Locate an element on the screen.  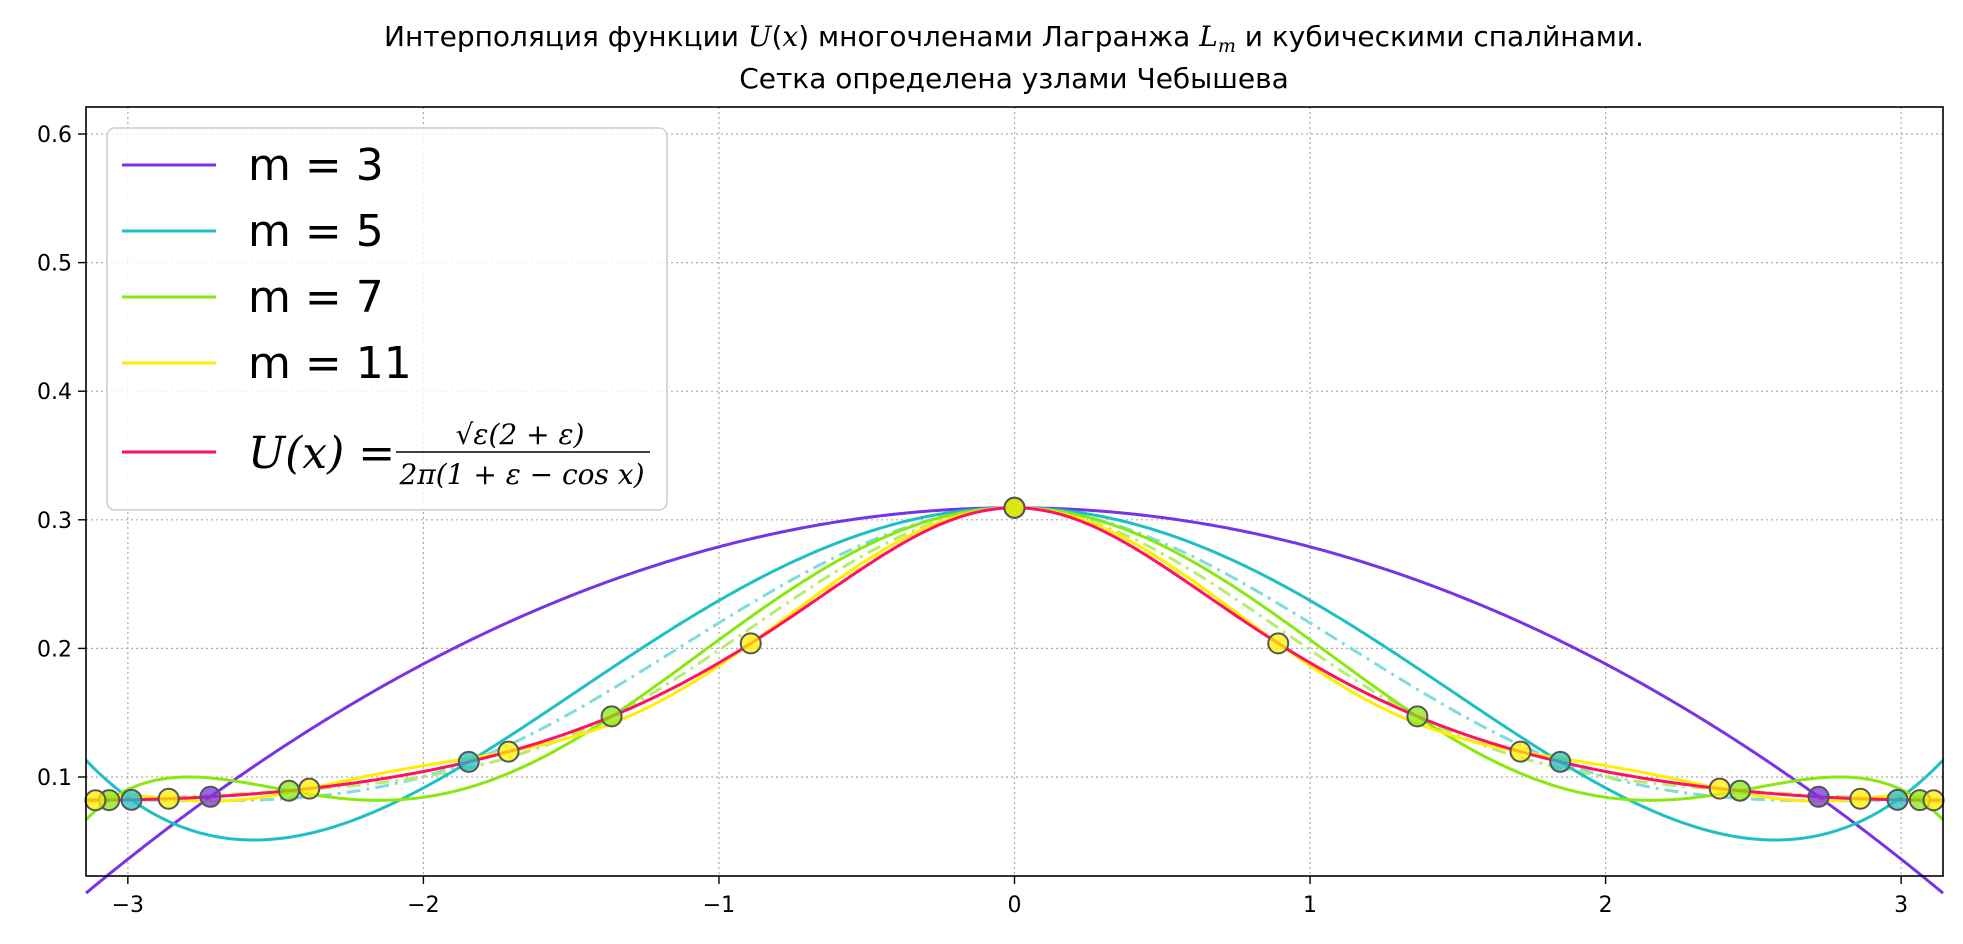
y-tick-label: 0.6 is located at coordinates (54, 135).